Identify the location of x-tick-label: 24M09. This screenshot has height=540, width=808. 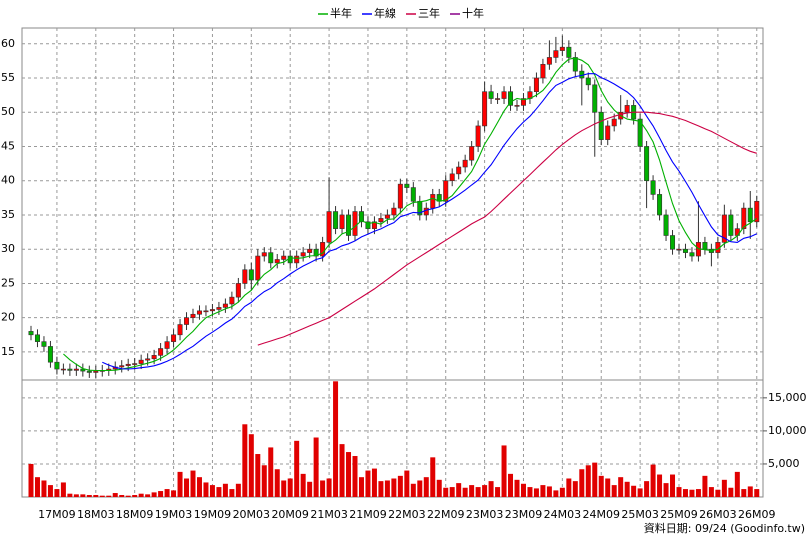
(601, 514).